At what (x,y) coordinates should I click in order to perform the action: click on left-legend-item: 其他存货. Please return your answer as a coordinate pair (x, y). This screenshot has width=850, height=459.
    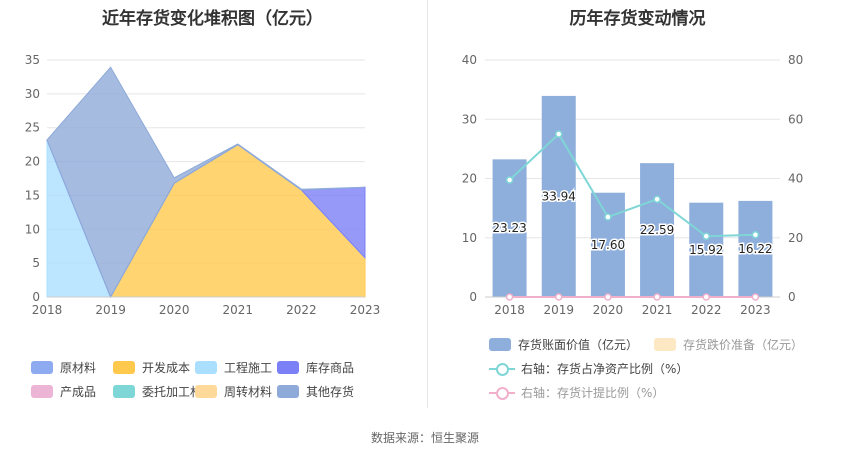
    Looking at the image, I should click on (315, 391).